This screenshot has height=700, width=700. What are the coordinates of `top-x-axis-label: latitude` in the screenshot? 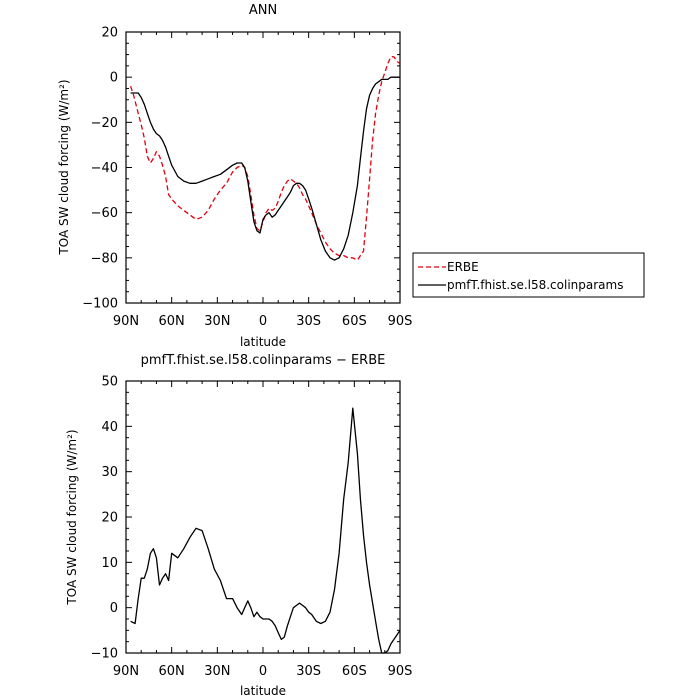 It's located at (263, 342).